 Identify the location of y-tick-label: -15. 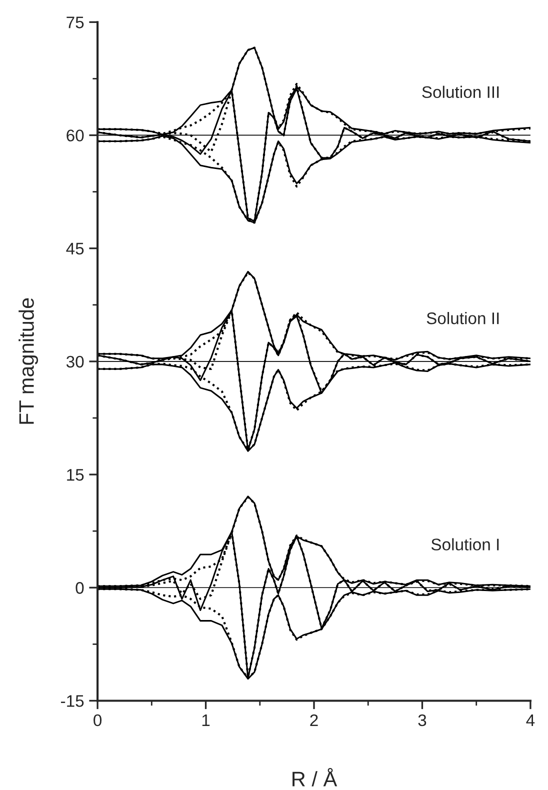
(72, 701).